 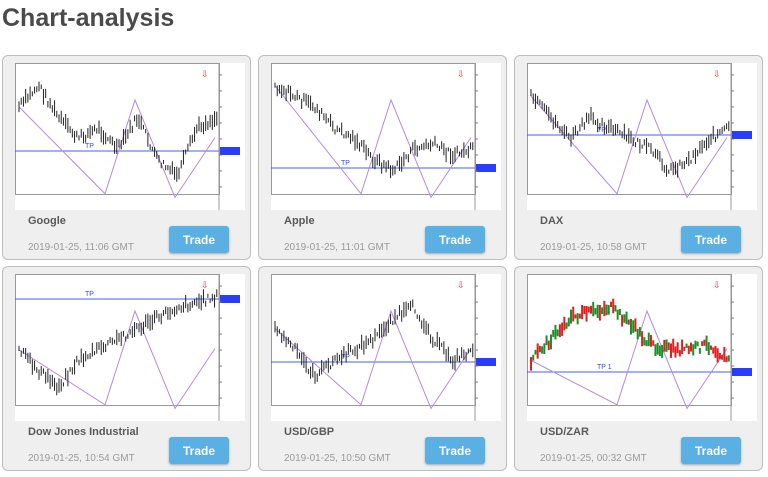 What do you see at coordinates (47, 221) in the screenshot?
I see `instrument-name: Google` at bounding box center [47, 221].